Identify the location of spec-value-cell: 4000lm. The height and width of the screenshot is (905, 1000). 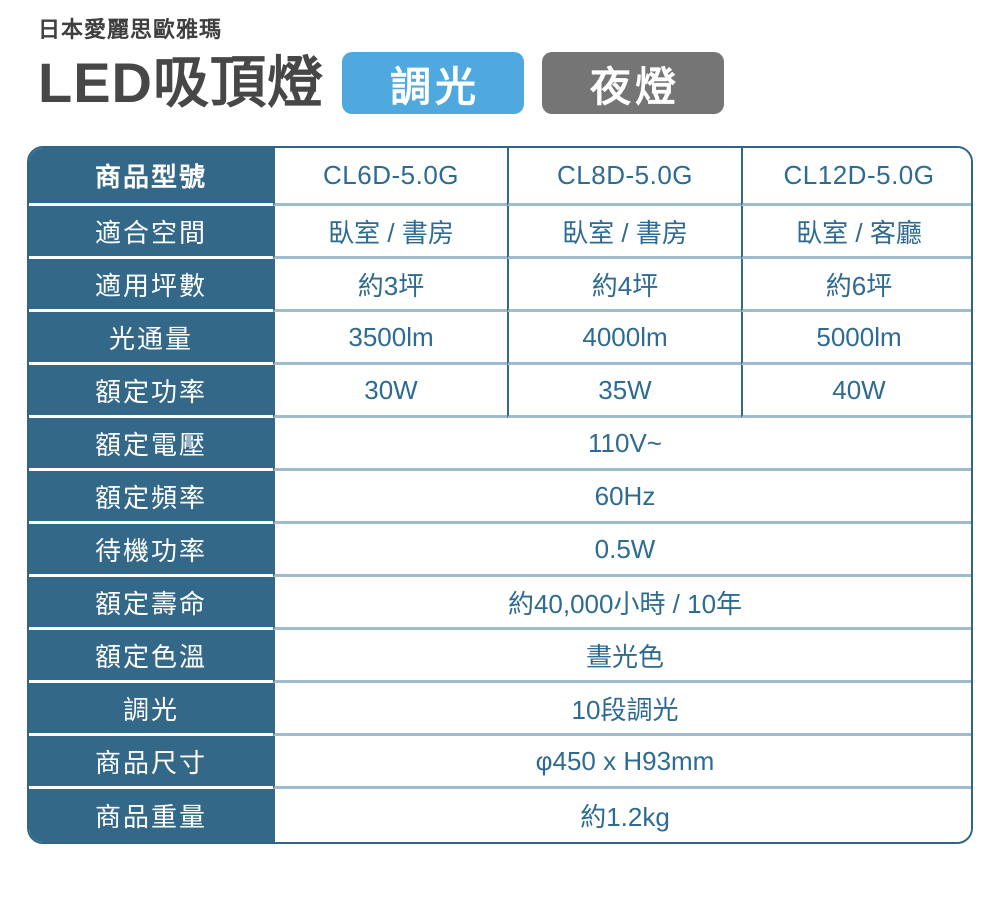
(624, 338).